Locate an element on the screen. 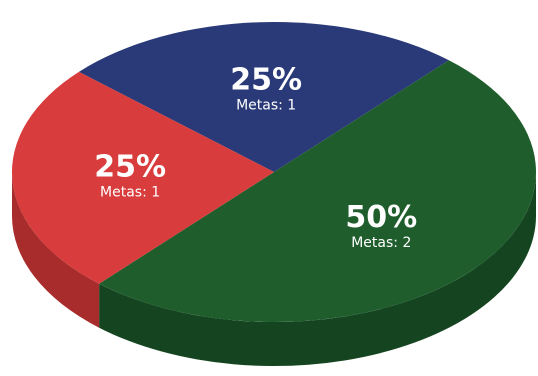  slice-detail-label-2: Metas: 1 is located at coordinates (130, 193).